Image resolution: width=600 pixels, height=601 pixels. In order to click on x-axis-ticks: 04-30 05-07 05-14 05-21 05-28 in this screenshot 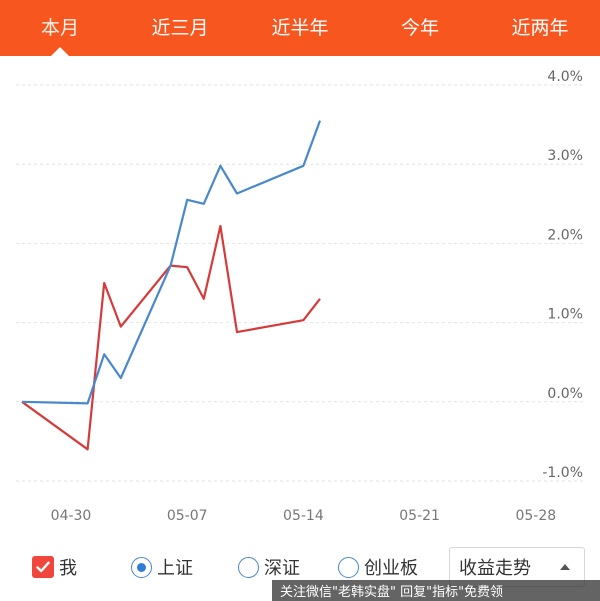, I will do `click(303, 516)`.